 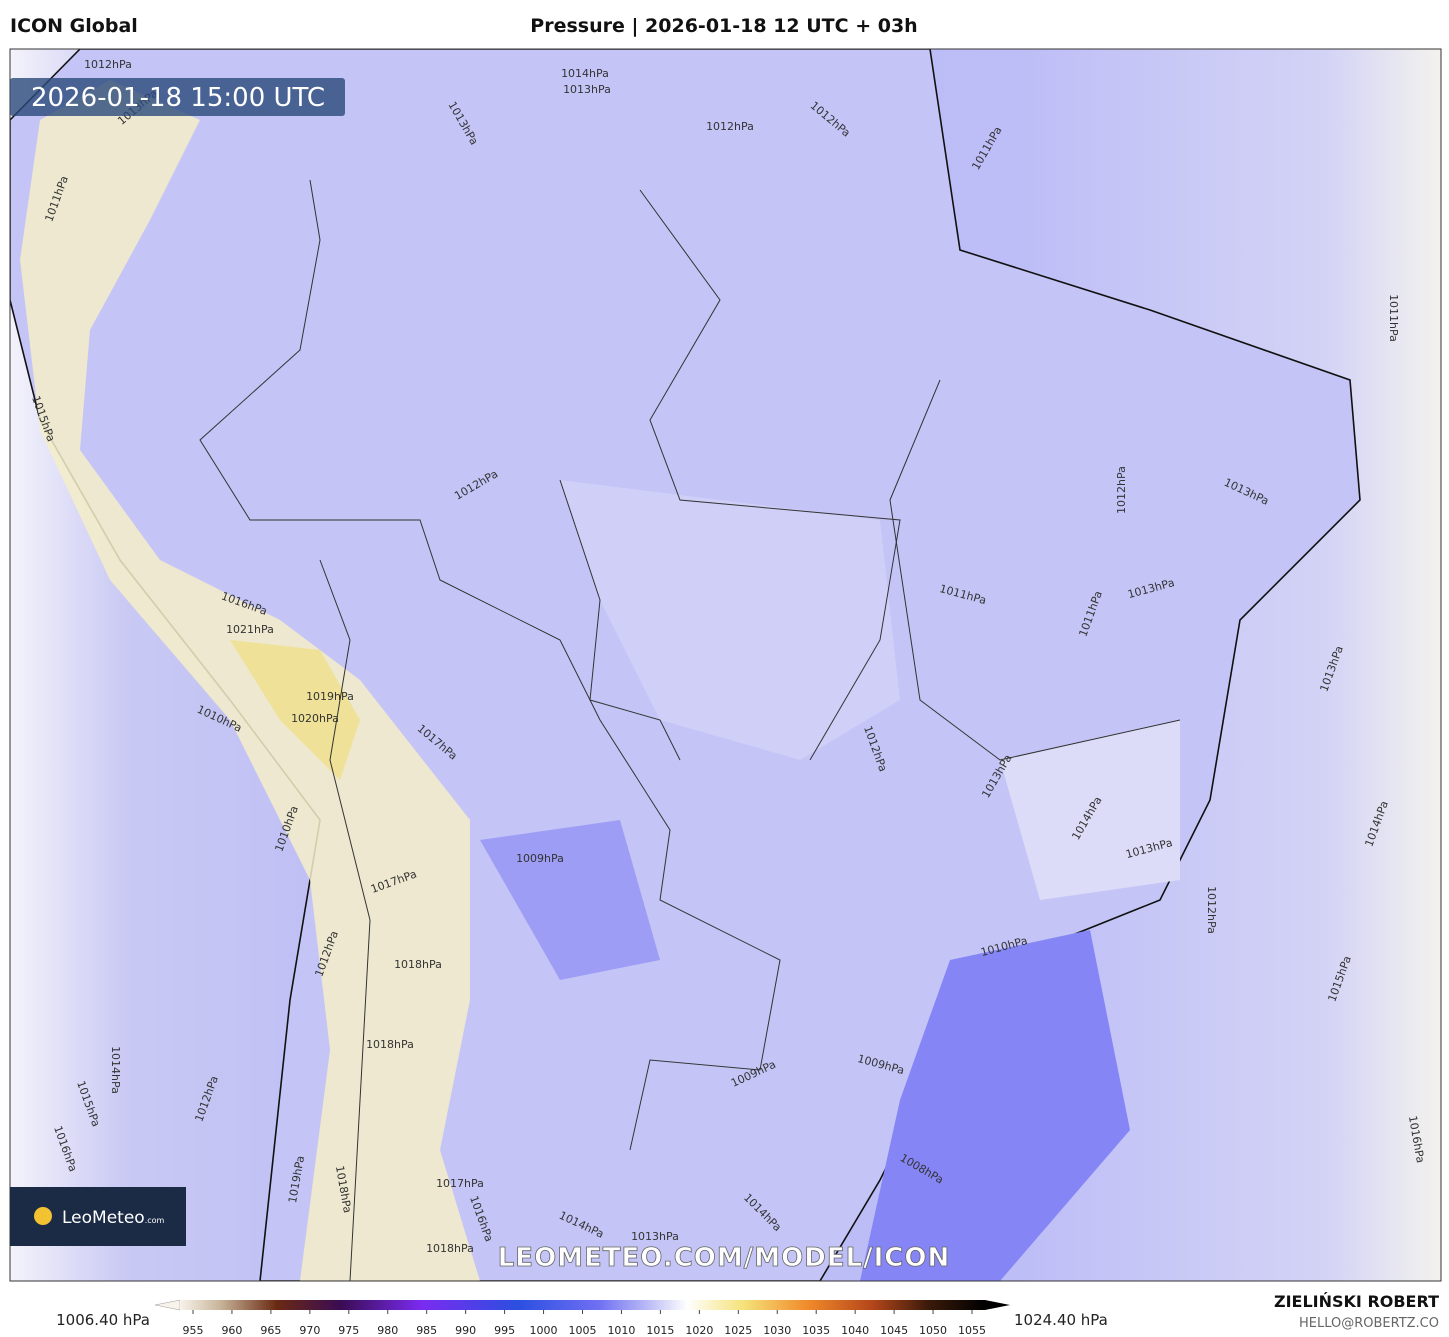 What do you see at coordinates (582, 1305) in the screenshot?
I see `colorbar` at bounding box center [582, 1305].